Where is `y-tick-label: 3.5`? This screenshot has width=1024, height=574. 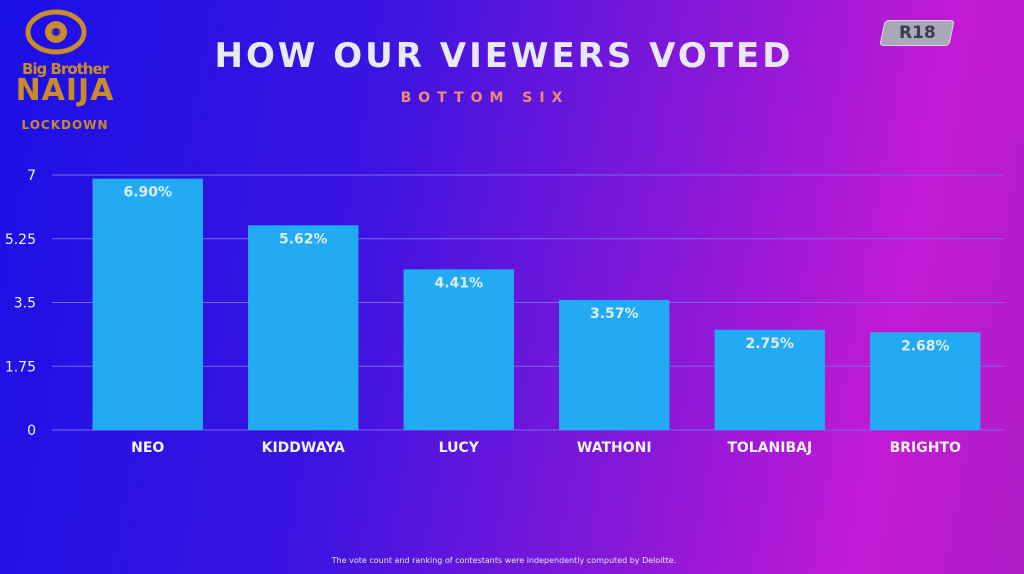 y-tick-label: 3.5 is located at coordinates (25, 304).